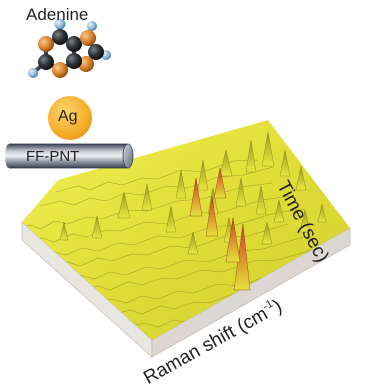  I want to click on nanoparticle-label: Ag, so click(68, 116).